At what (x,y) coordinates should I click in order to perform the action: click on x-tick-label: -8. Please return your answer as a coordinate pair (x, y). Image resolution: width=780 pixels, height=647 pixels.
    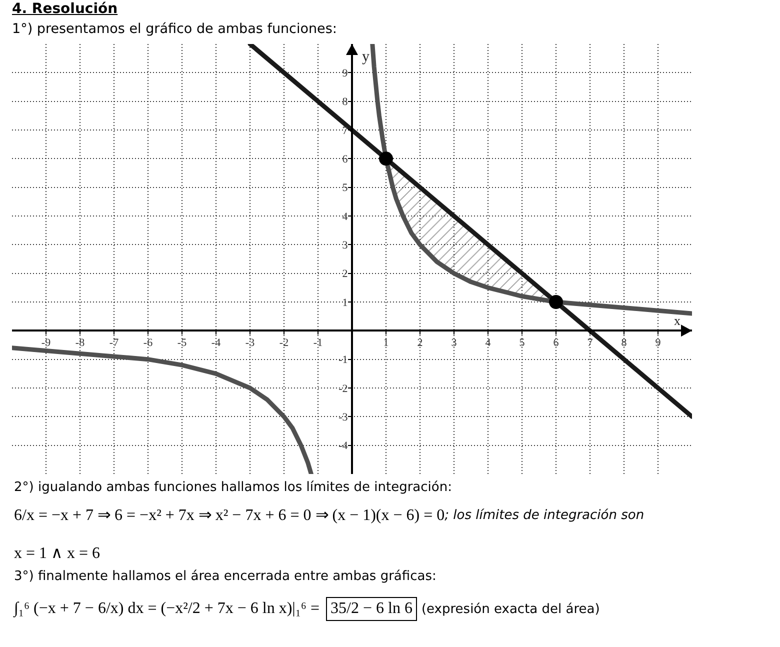
    Looking at the image, I should click on (80, 342).